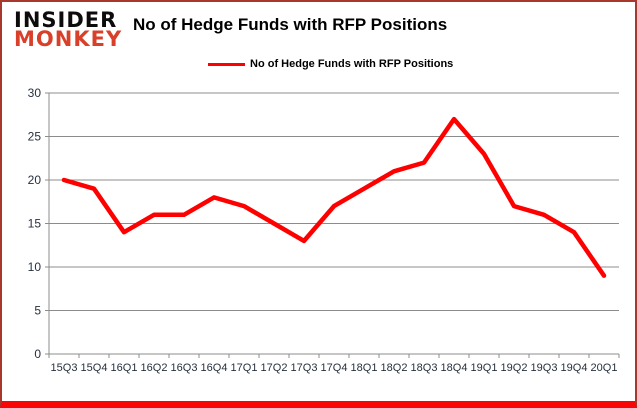 This screenshot has height=408, width=637. I want to click on y-tick-label: 0, so click(37, 354).